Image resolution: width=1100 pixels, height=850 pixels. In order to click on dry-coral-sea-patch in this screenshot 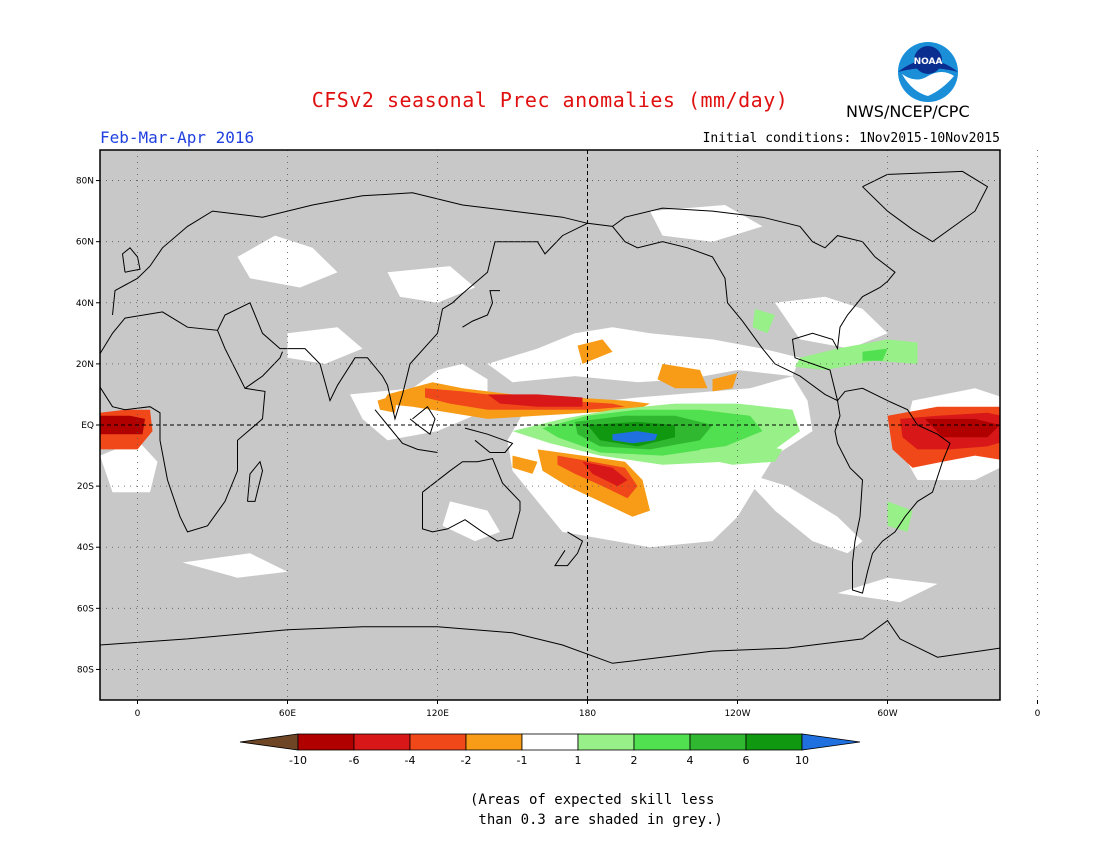, I will do `click(525, 464)`.